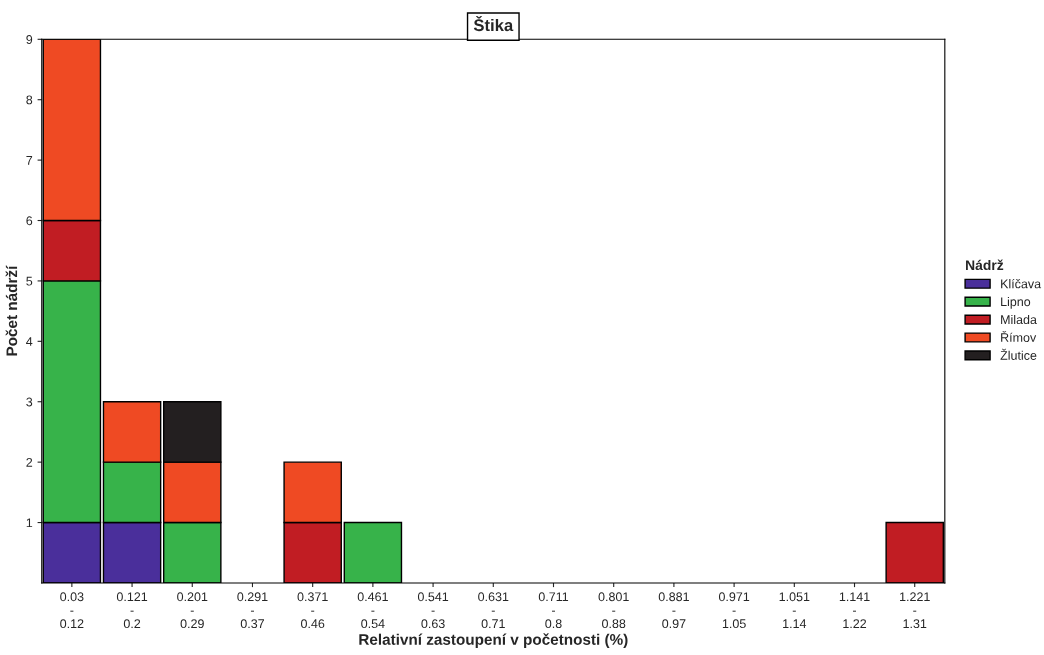 The width and height of the screenshot is (1044, 655). What do you see at coordinates (29, 402) in the screenshot?
I see `y-tick-label: 3` at bounding box center [29, 402].